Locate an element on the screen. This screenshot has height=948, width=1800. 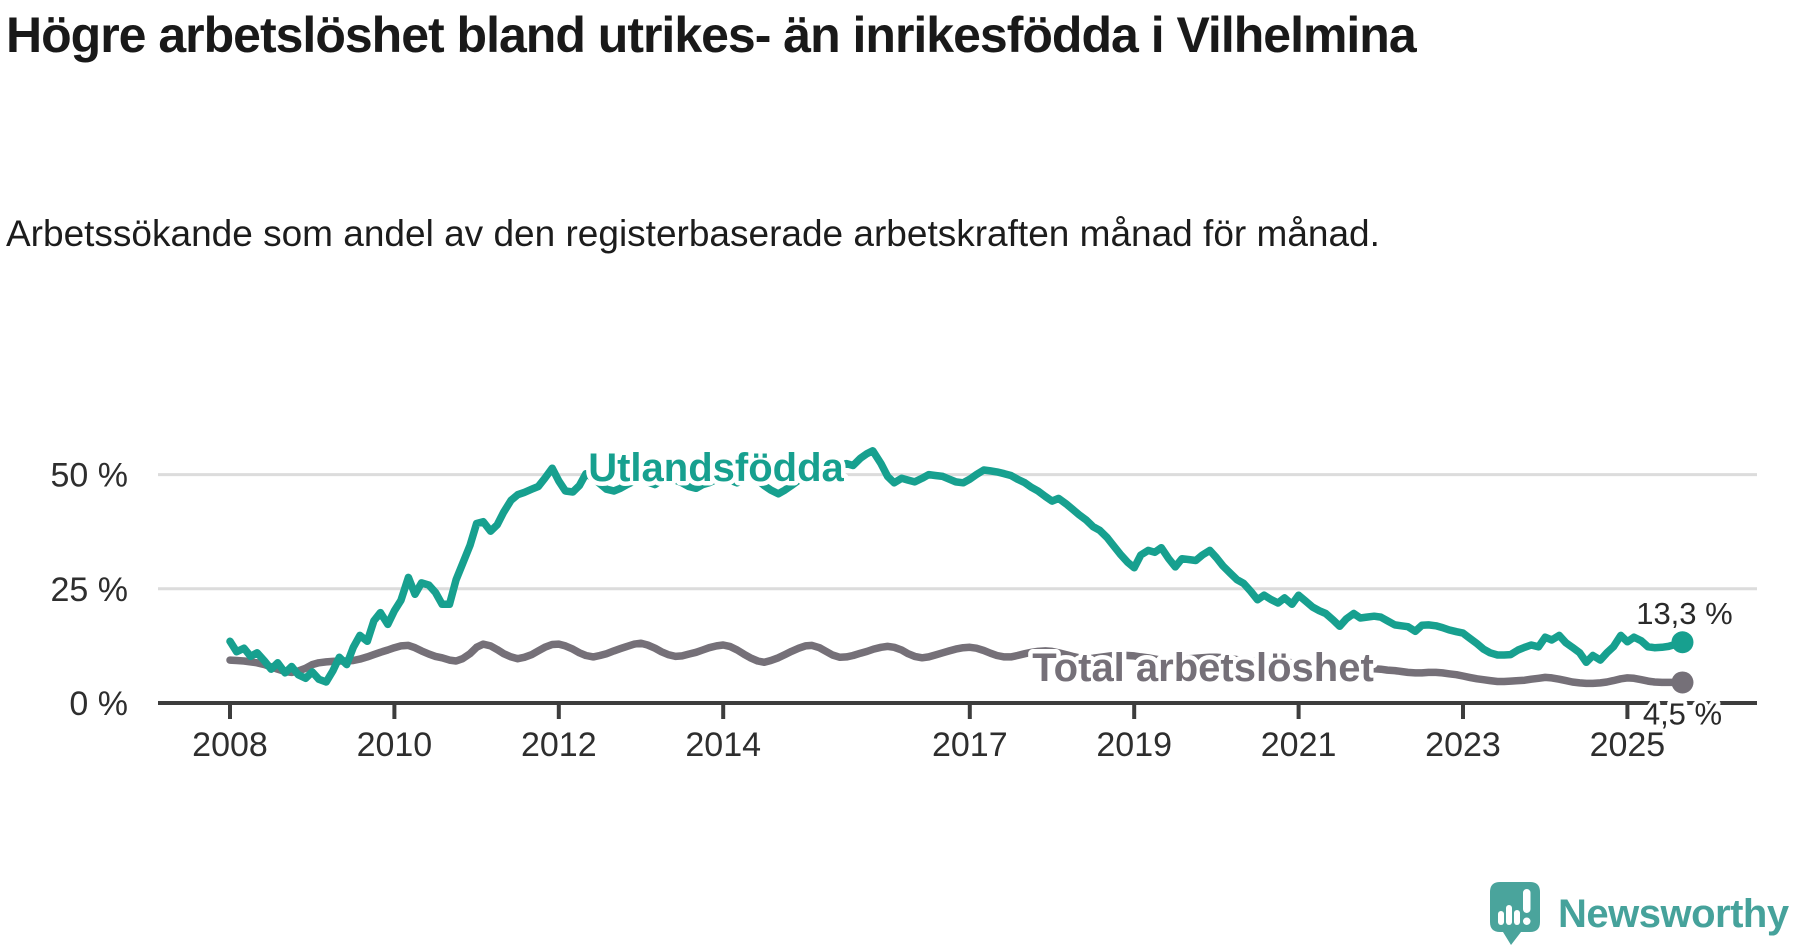
x-axis-tick-label: 2012 is located at coordinates (559, 745).